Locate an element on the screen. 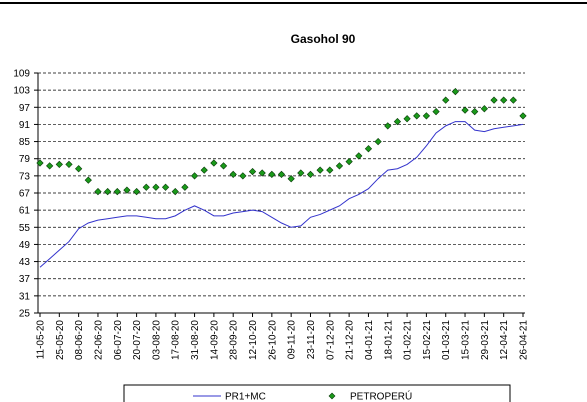  y-tick-label: 85 is located at coordinates (25, 142).